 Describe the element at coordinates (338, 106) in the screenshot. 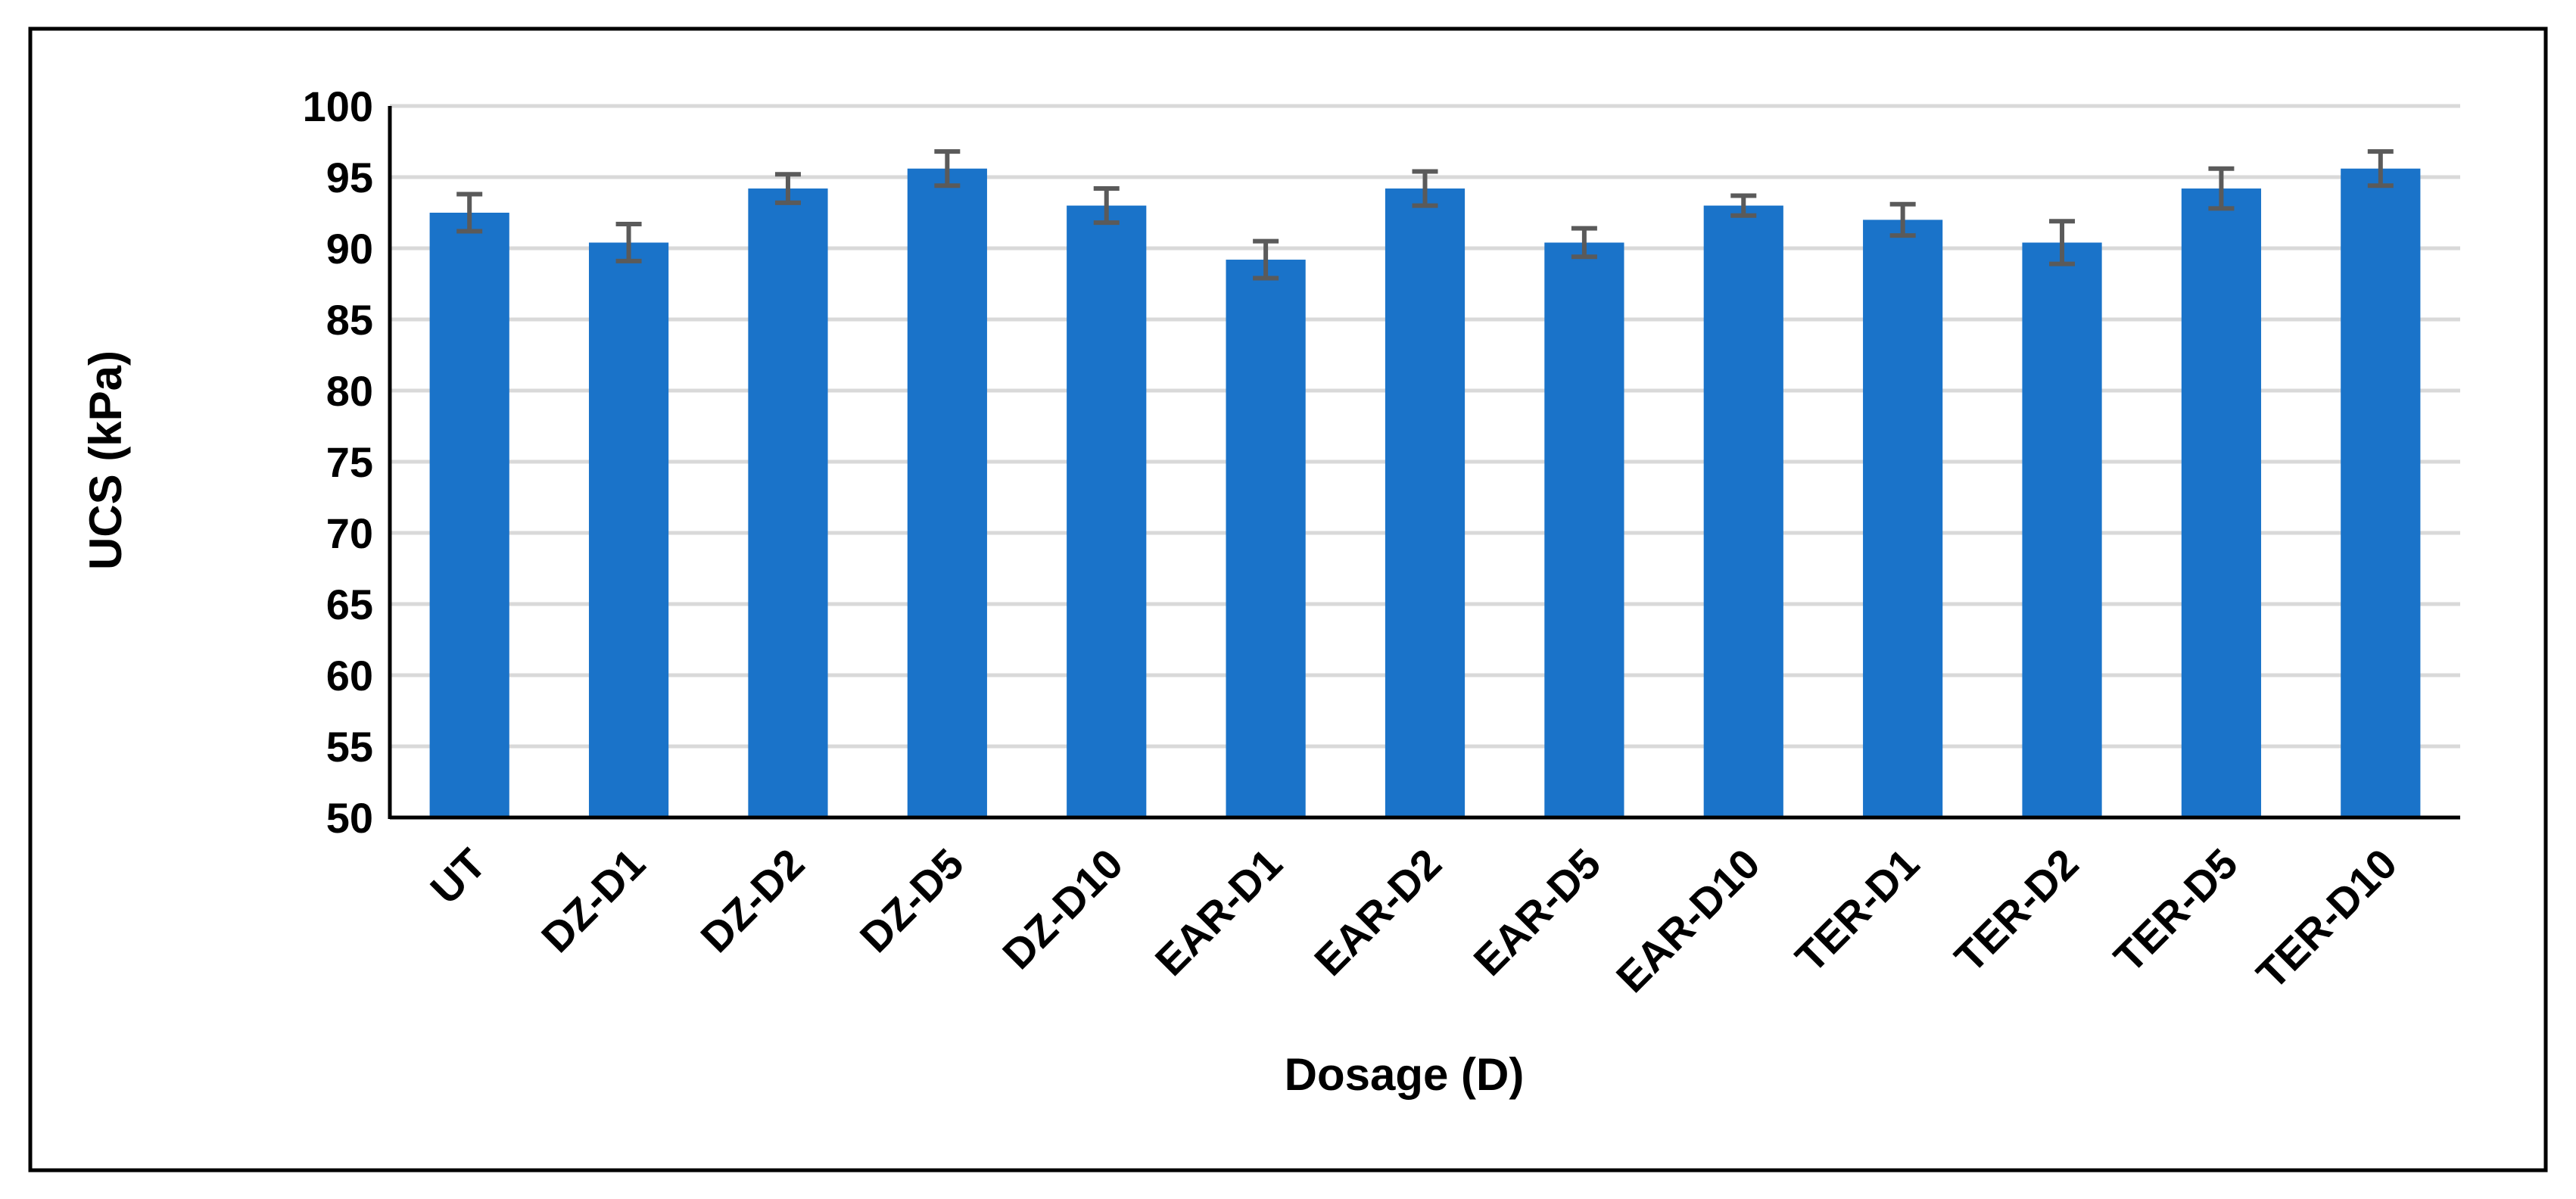

I see `y-tick-label: 100` at that location.